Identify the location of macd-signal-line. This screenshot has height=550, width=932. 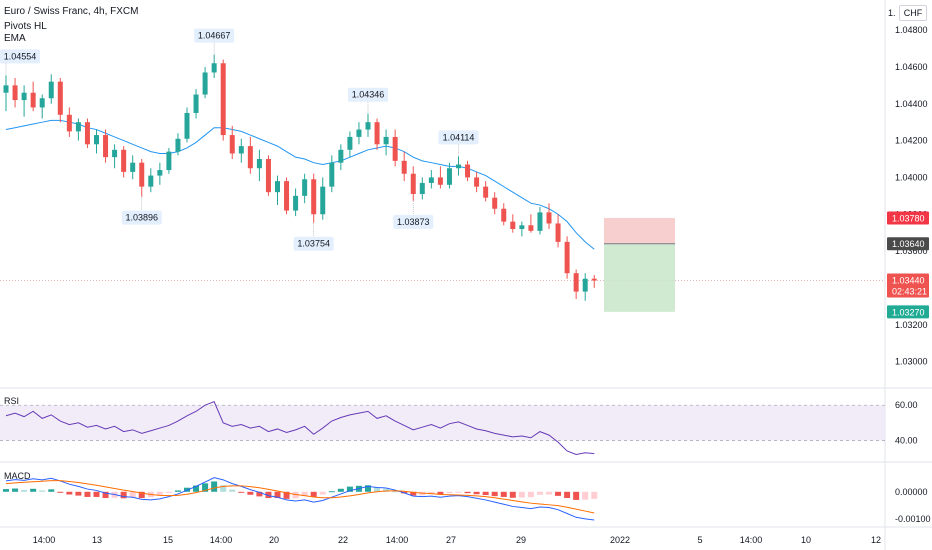
(300, 497).